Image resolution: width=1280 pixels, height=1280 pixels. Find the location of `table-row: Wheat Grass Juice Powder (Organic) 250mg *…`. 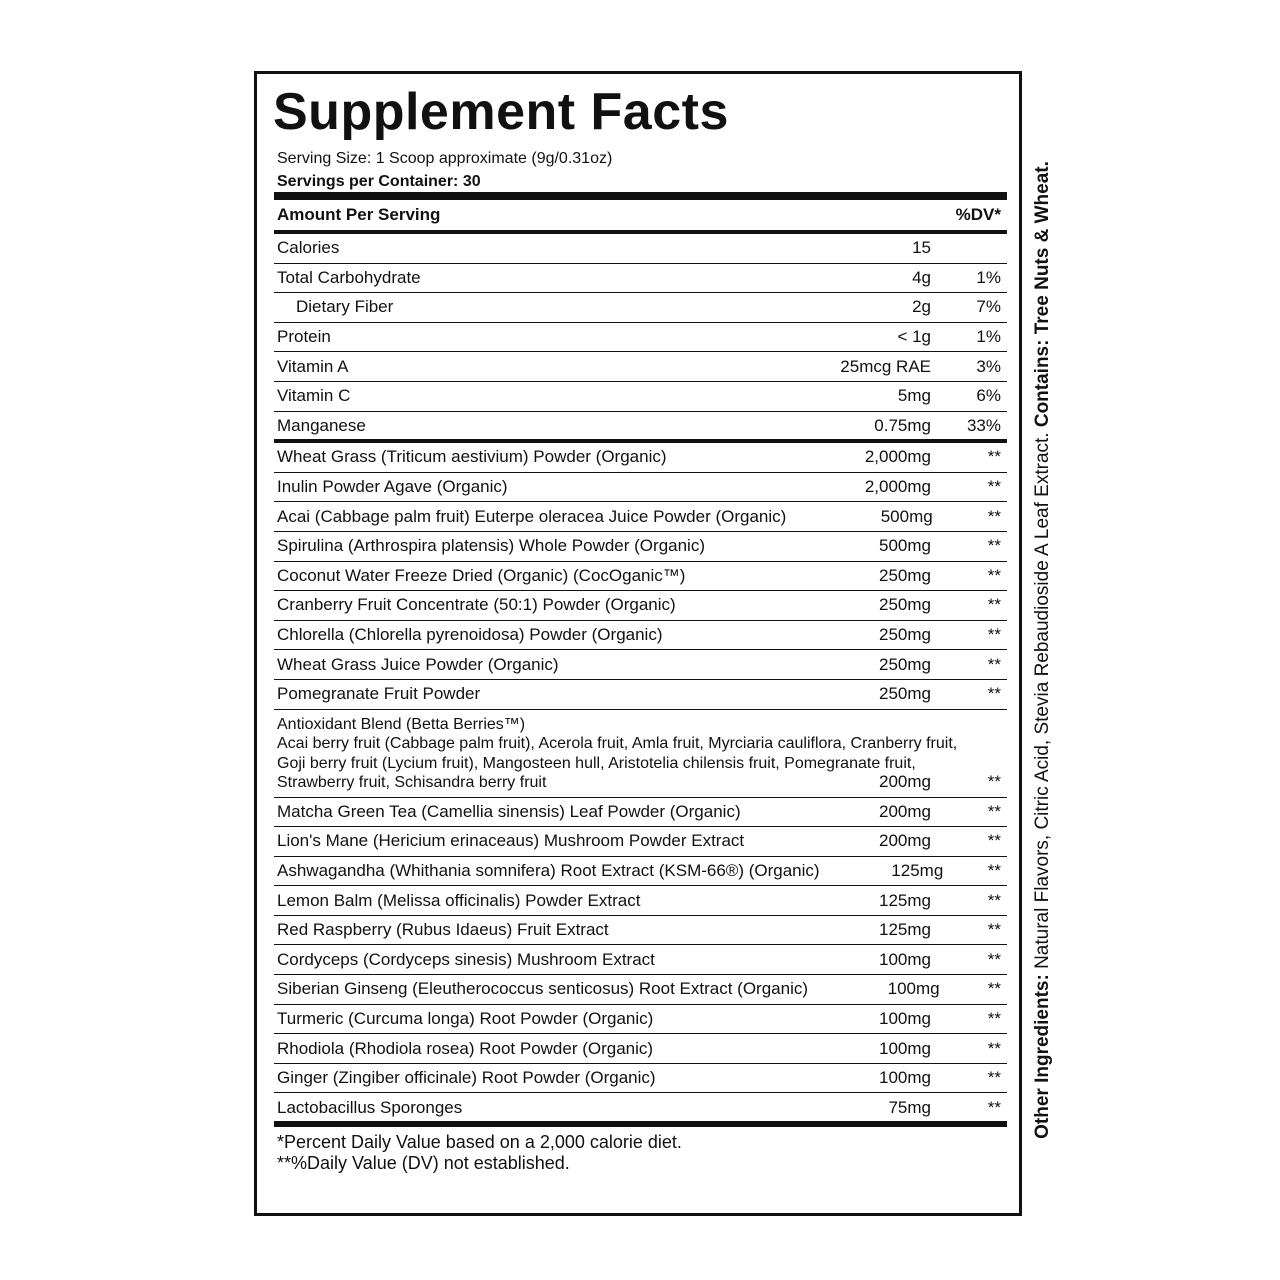

table-row: Wheat Grass Juice Powder (Organic) 250mg *… is located at coordinates (640, 665).